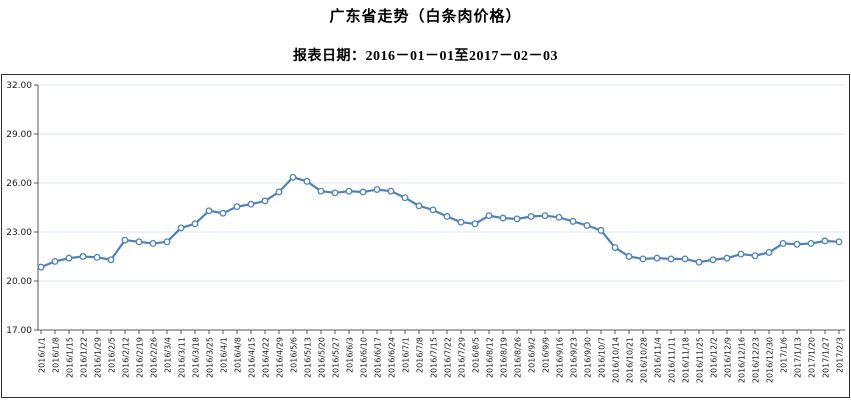  I want to click on x-axis-label: 2016/12/2, so click(714, 357).